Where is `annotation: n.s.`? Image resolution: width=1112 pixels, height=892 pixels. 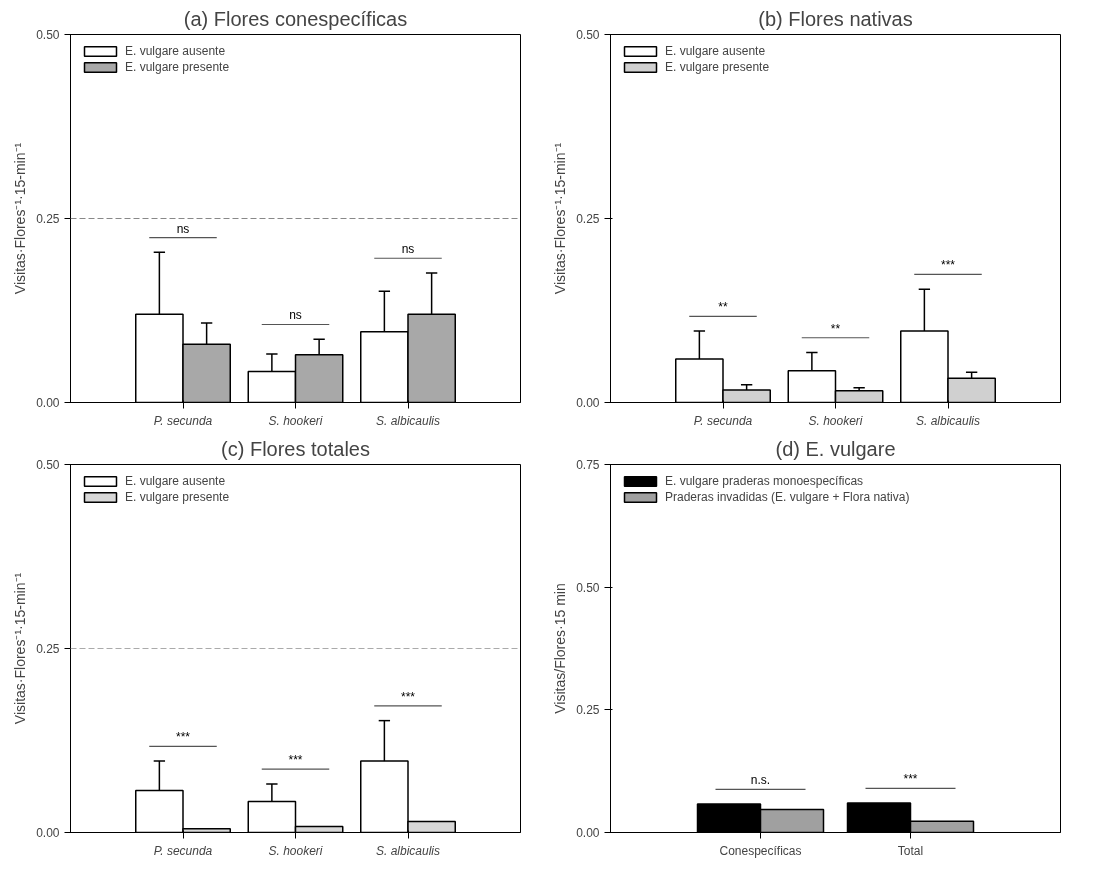 annotation: n.s. is located at coordinates (760, 780).